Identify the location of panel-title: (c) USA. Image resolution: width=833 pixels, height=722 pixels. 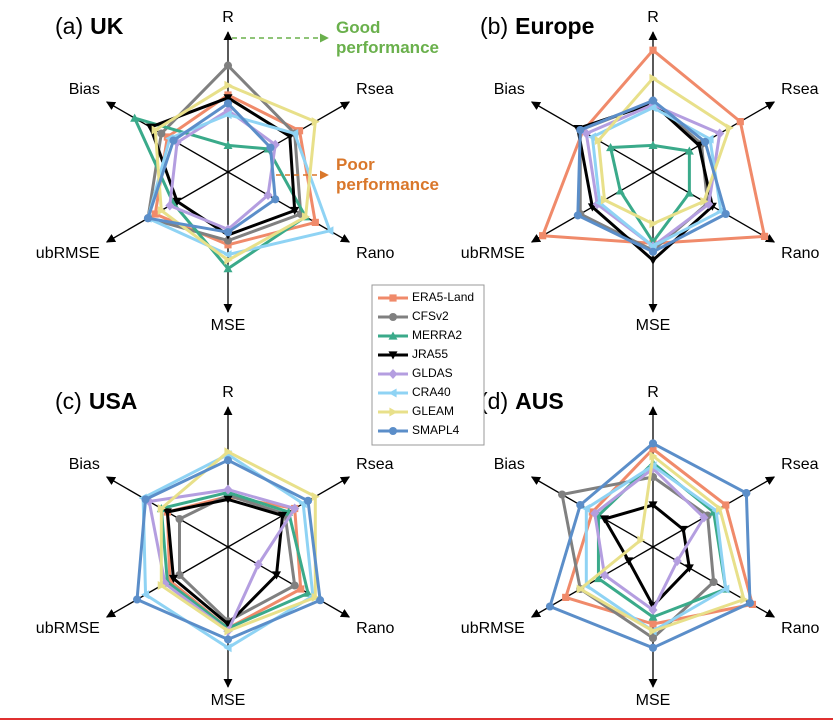
(96, 401).